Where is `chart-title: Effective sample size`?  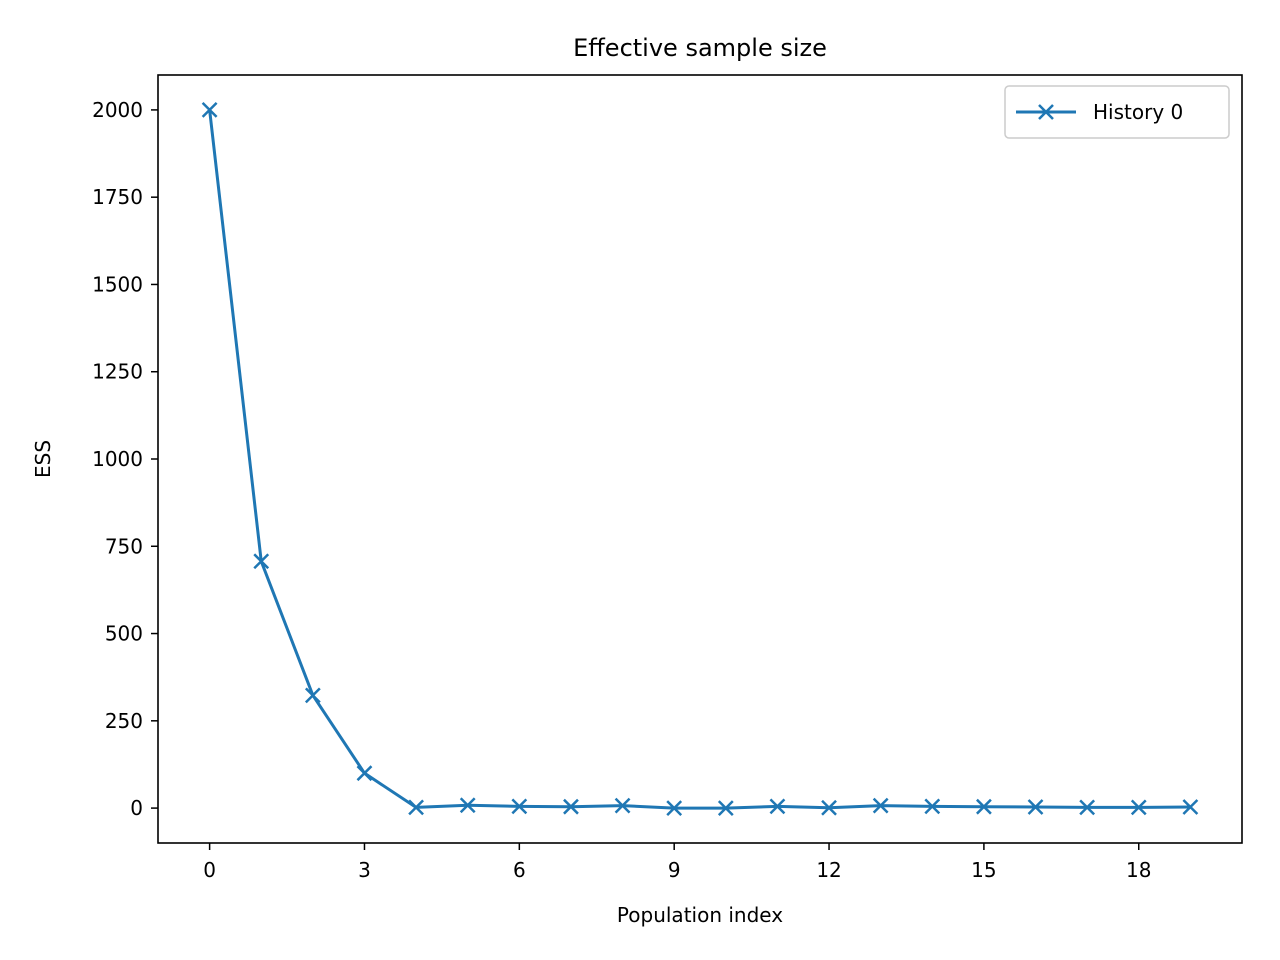 chart-title: Effective sample size is located at coordinates (700, 48).